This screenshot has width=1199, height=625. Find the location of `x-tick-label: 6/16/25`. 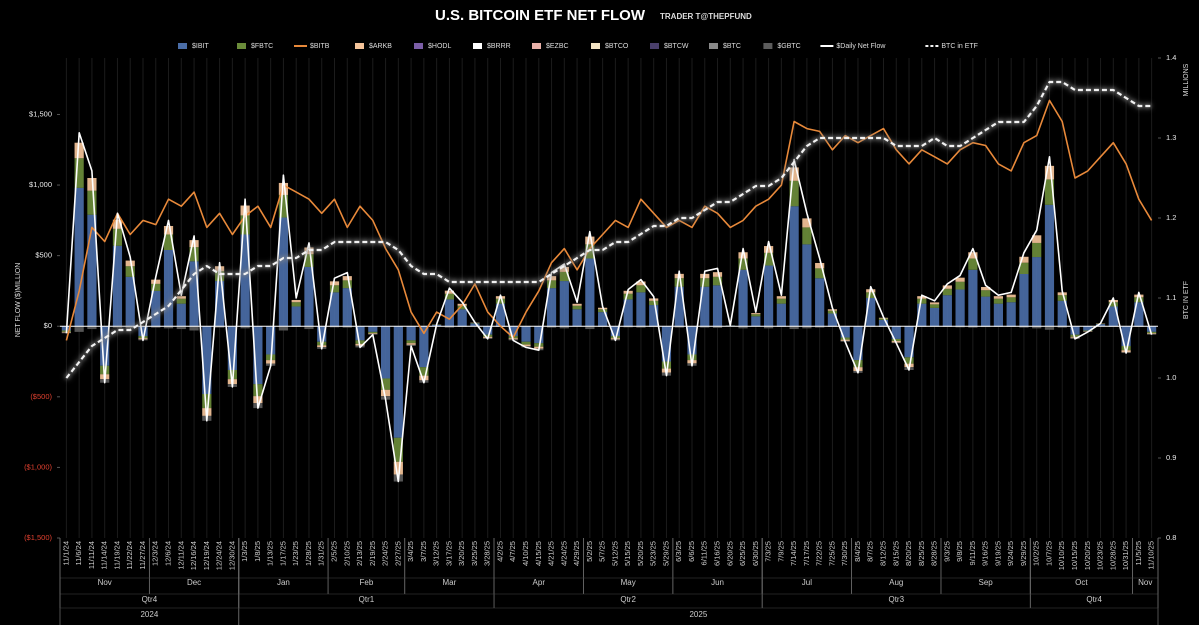

x-tick-label: 6/16/25 is located at coordinates (717, 553).